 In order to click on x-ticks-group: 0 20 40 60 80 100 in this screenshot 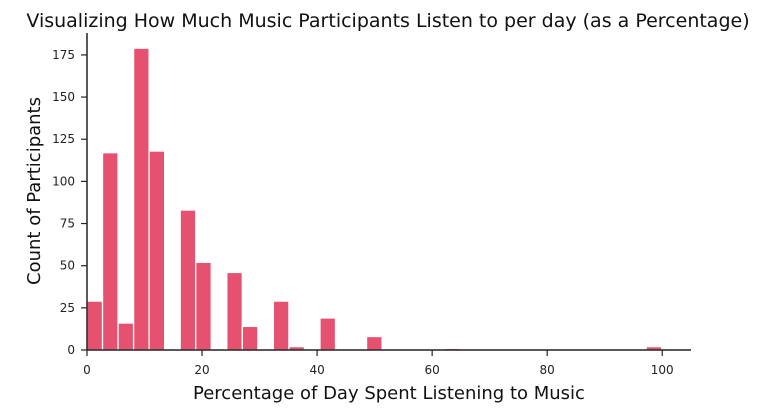, I will do `click(378, 363)`.